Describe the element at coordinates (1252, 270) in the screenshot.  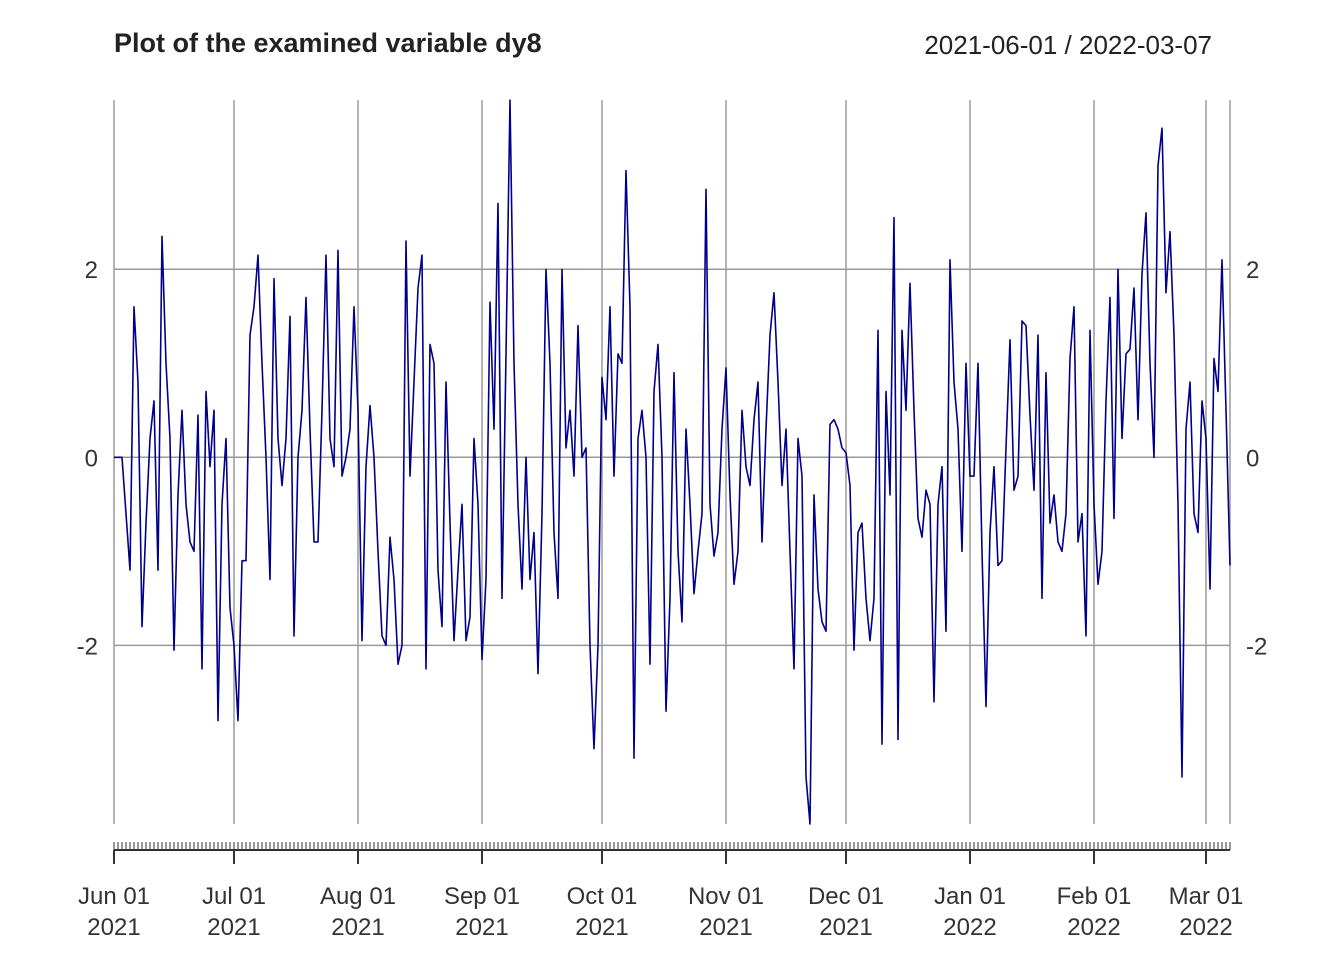
I see `y-tick-label-right: 2` at that location.